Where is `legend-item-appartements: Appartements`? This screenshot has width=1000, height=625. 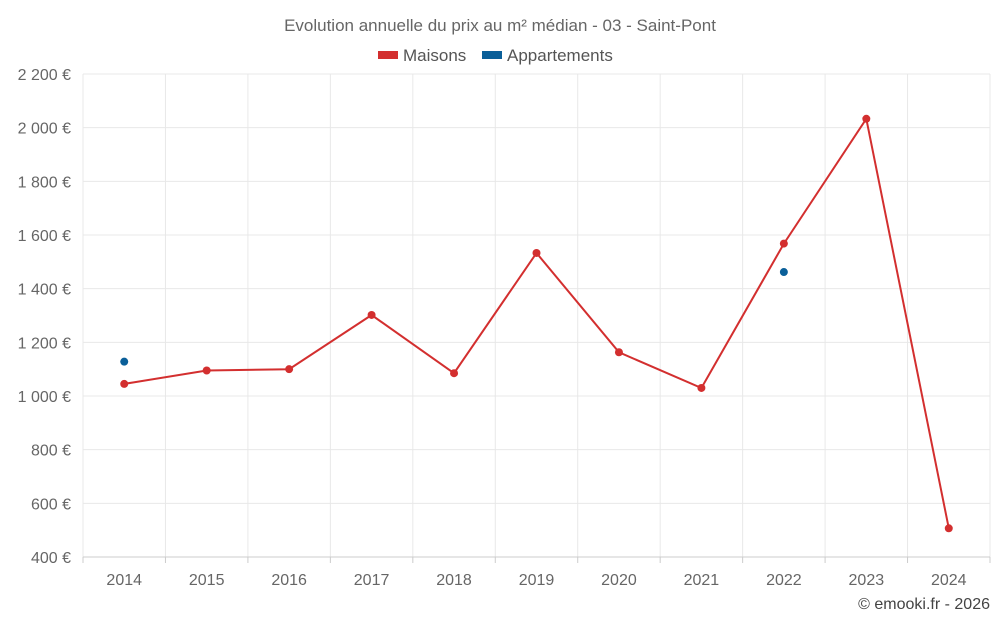 legend-item-appartements: Appartements is located at coordinates (547, 55).